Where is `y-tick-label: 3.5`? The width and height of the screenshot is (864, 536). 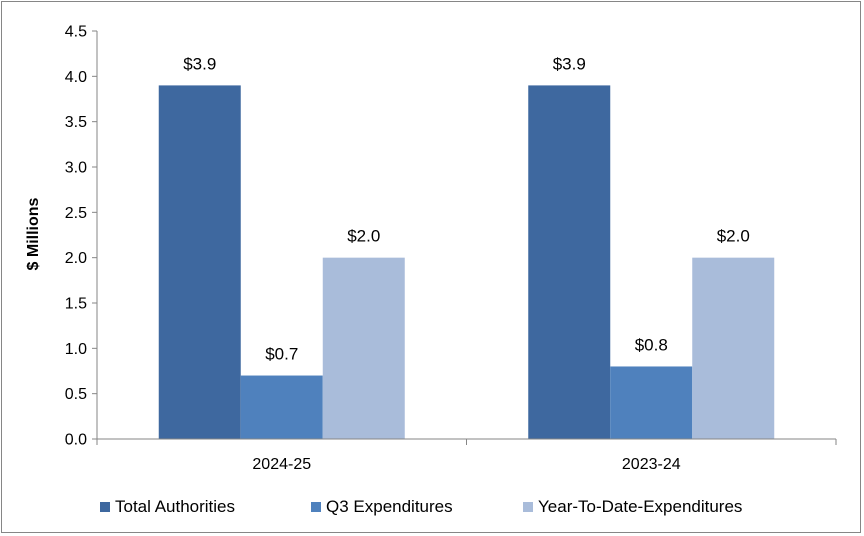
y-tick-label: 3.5 is located at coordinates (76, 122).